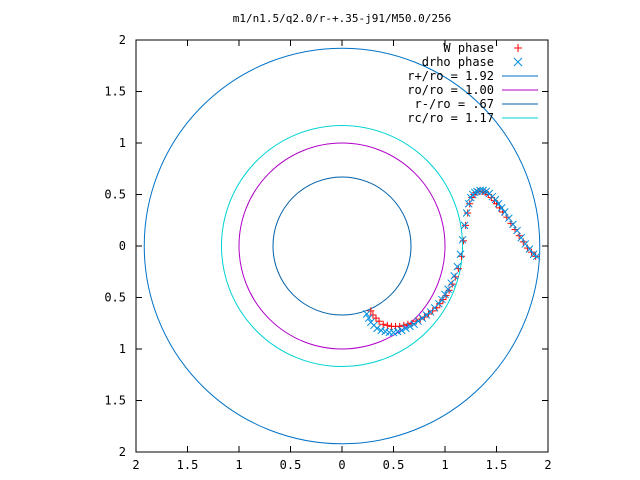 The width and height of the screenshot is (640, 480). What do you see at coordinates (450, 118) in the screenshot?
I see `legend-label: rc/ro = 1.17` at bounding box center [450, 118].